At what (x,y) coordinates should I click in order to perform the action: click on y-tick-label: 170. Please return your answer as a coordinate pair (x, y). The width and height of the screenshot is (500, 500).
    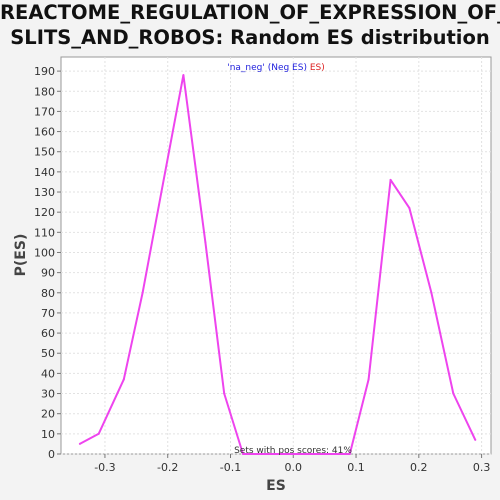
    Looking at the image, I should click on (44, 111).